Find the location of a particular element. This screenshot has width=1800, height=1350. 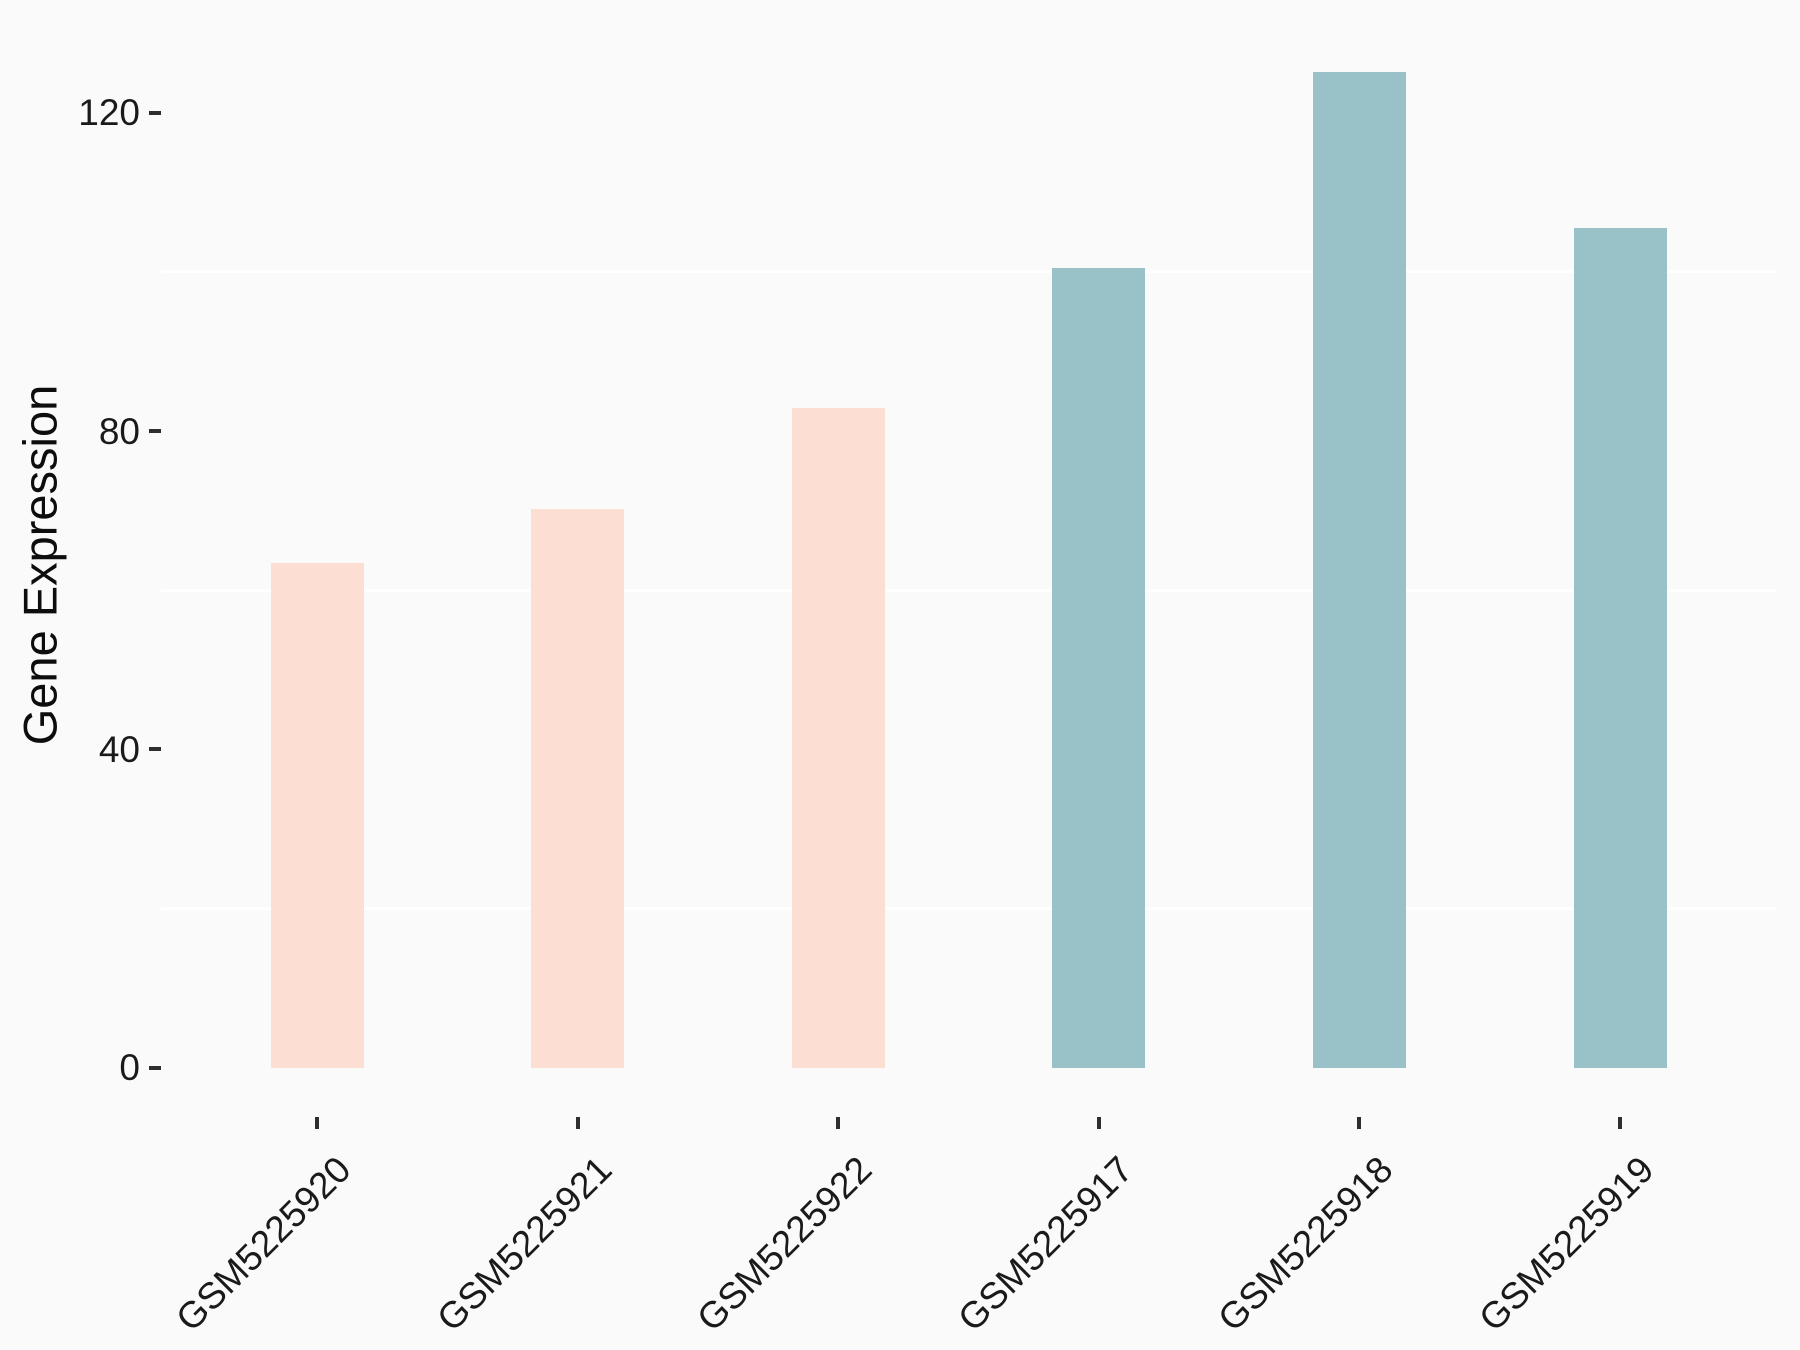

bar-GSM5225922 is located at coordinates (838, 738).